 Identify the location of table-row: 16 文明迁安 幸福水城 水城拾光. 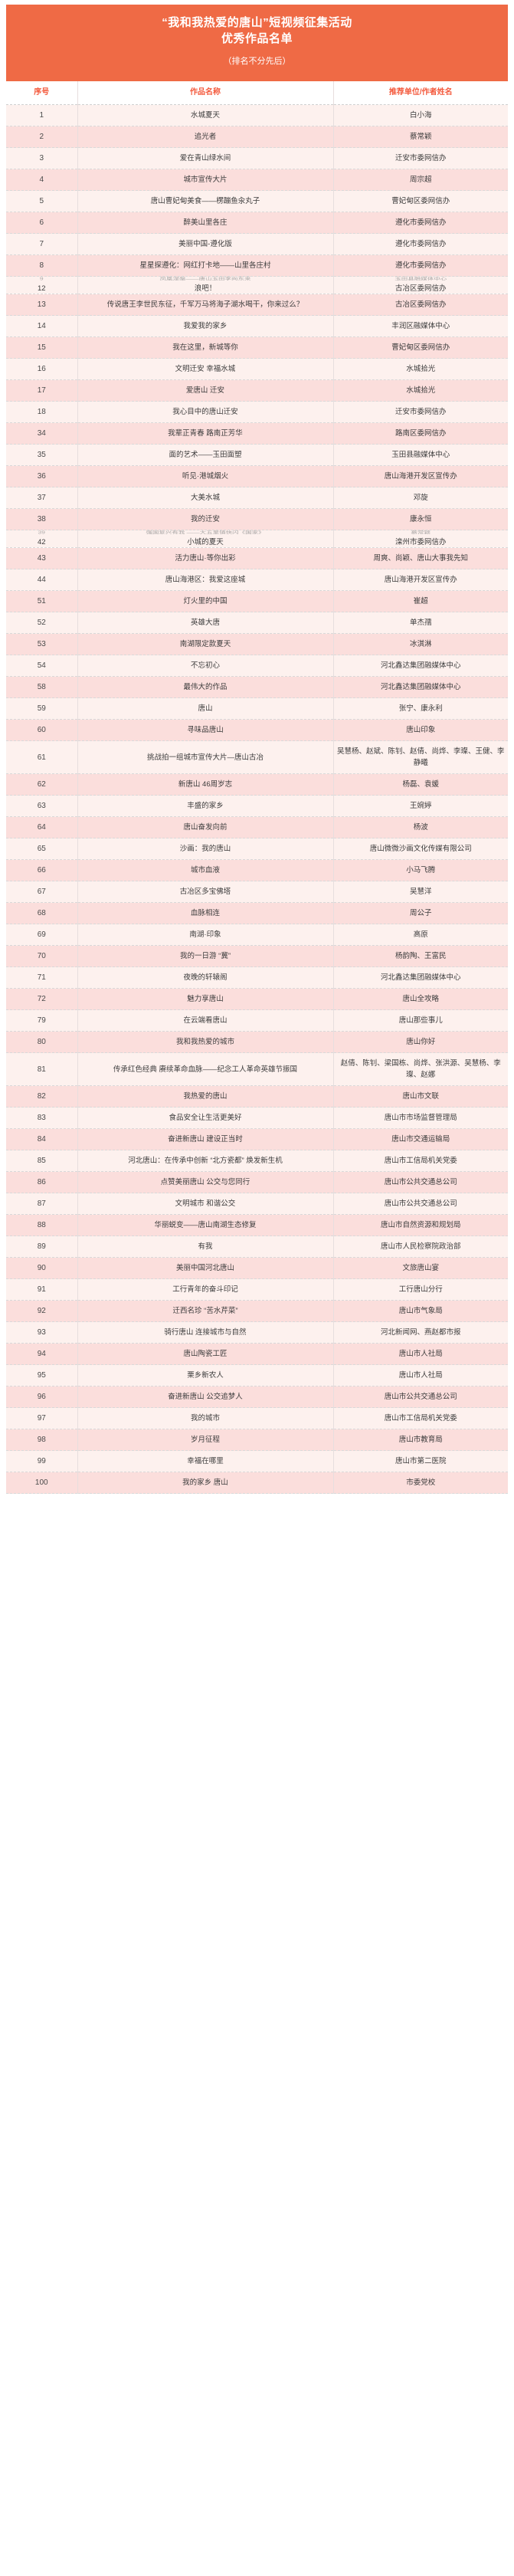
(257, 369).